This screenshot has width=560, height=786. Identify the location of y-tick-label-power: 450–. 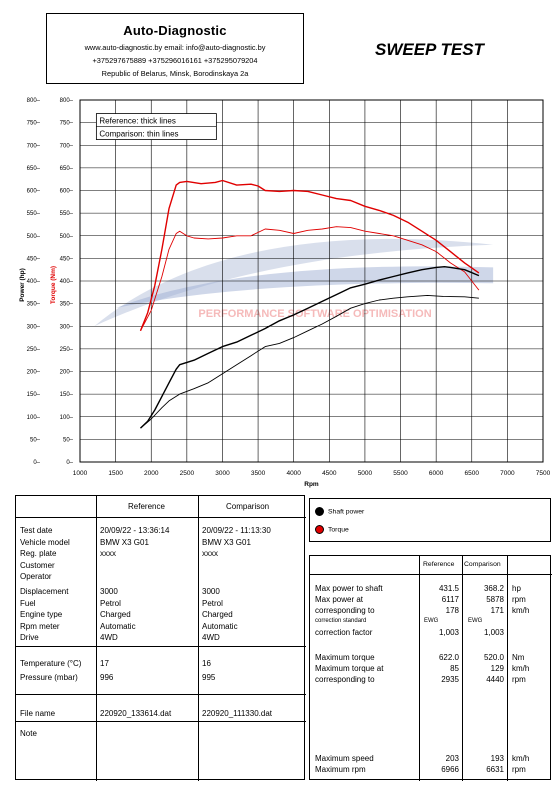
(34, 259).